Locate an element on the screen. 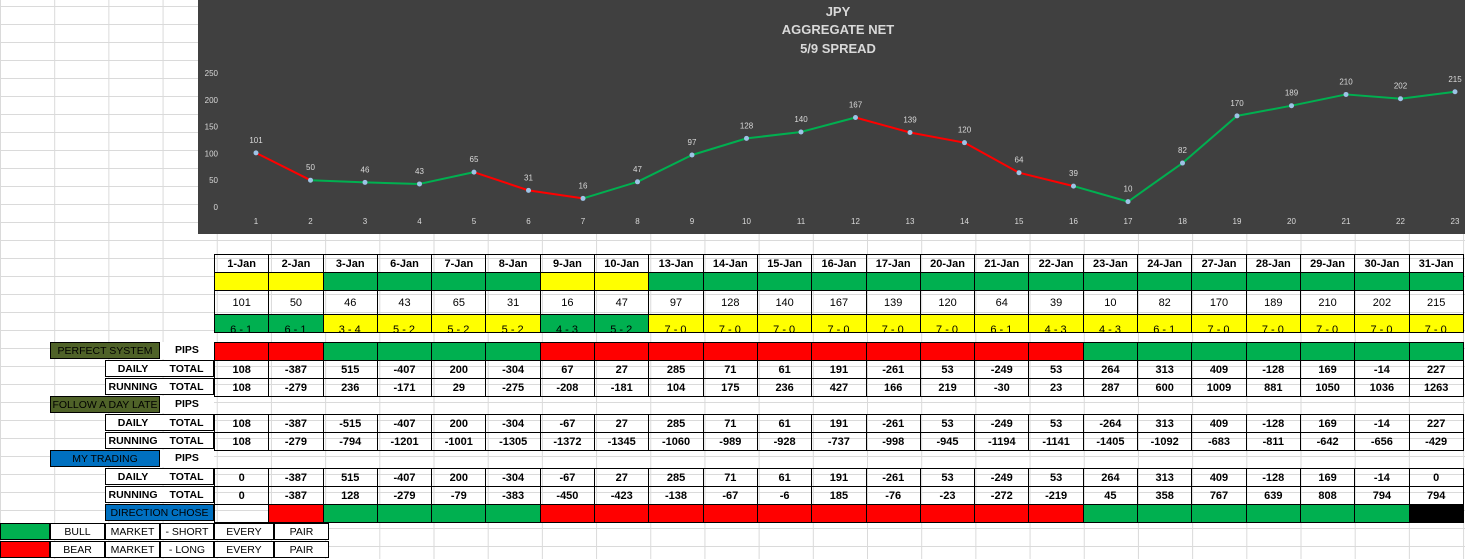 This screenshot has width=1465, height=559. legend-bull-text: BULL is located at coordinates (77, 531).